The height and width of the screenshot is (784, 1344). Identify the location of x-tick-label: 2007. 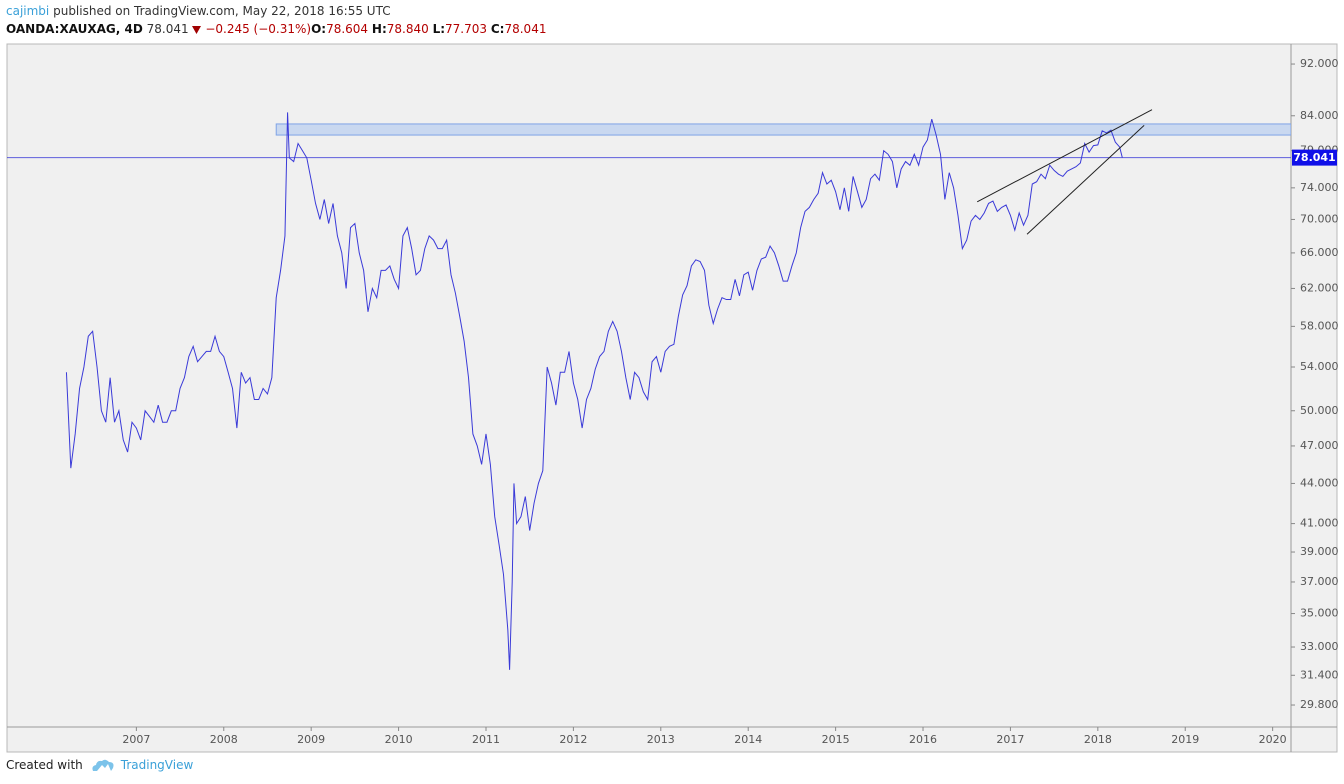
(136, 739).